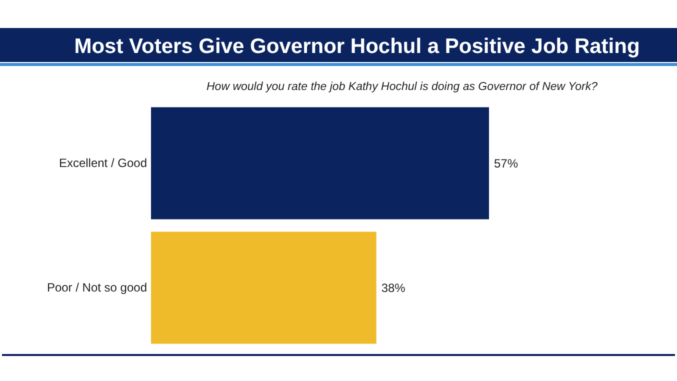 Image resolution: width=677 pixels, height=381 pixels. I want to click on data-label: 57%, so click(506, 163).